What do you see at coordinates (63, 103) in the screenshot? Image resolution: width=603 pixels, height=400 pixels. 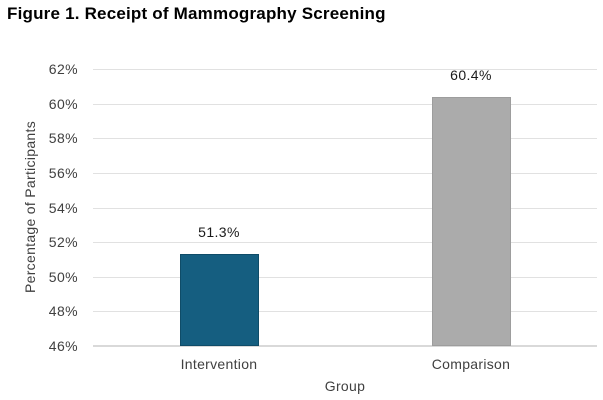 I see `y-tick-label: 60%` at bounding box center [63, 103].